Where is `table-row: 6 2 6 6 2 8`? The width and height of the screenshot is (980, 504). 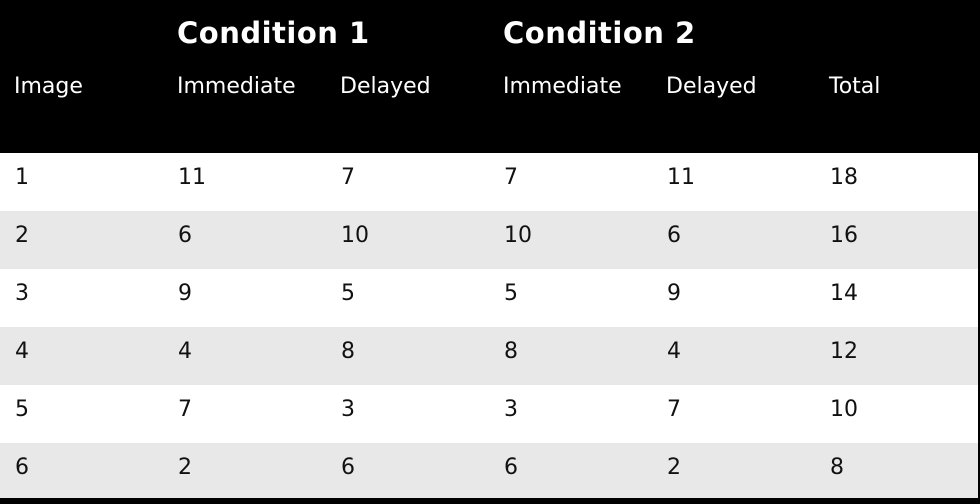 table-row: 6 2 6 6 2 8 is located at coordinates (489, 472).